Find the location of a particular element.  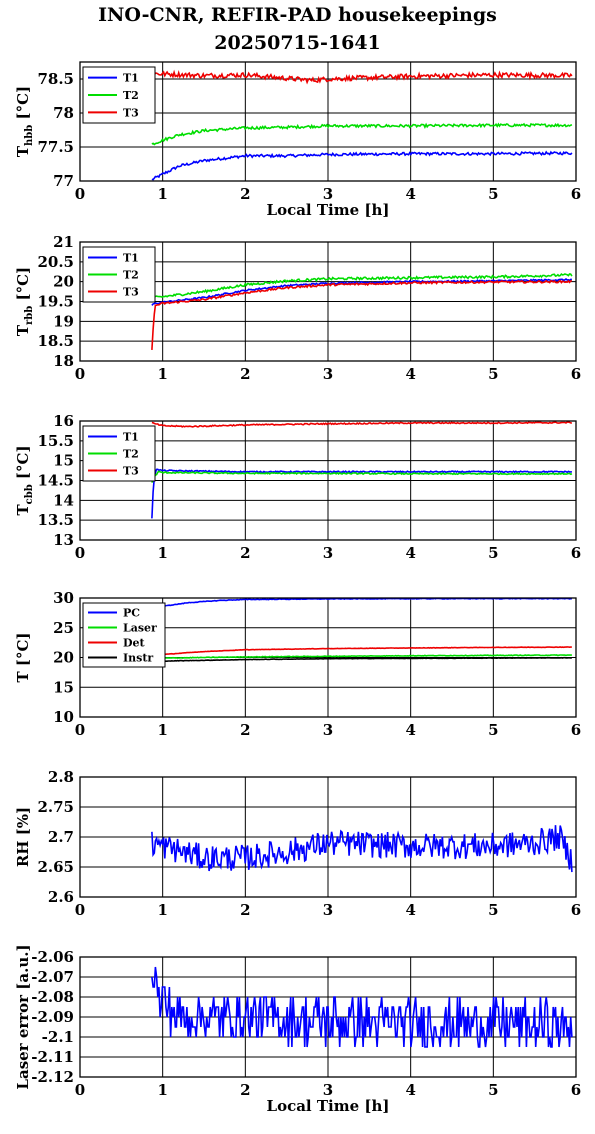

y-axis-label: T [°C] is located at coordinates (23, 657).